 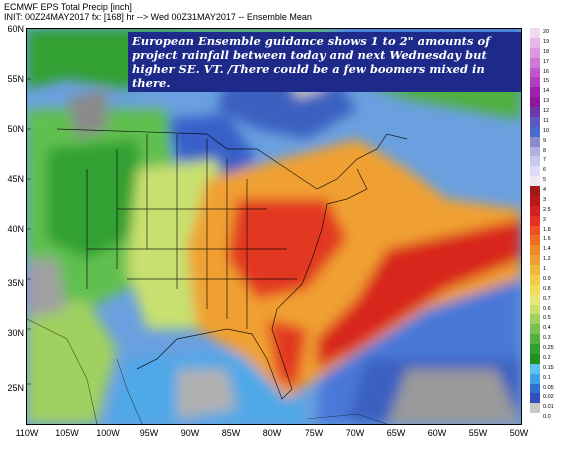 What do you see at coordinates (396, 433) in the screenshot?
I see `lon-label: 65W` at bounding box center [396, 433].